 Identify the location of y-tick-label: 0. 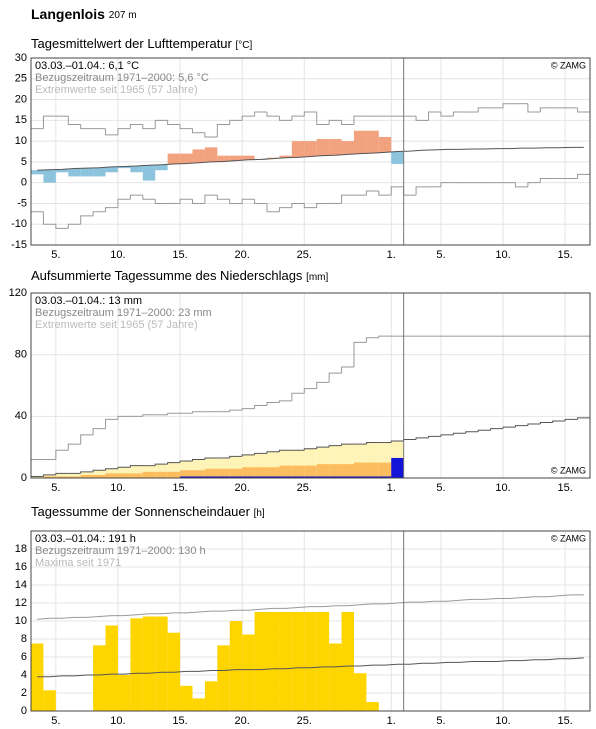
(24, 183).